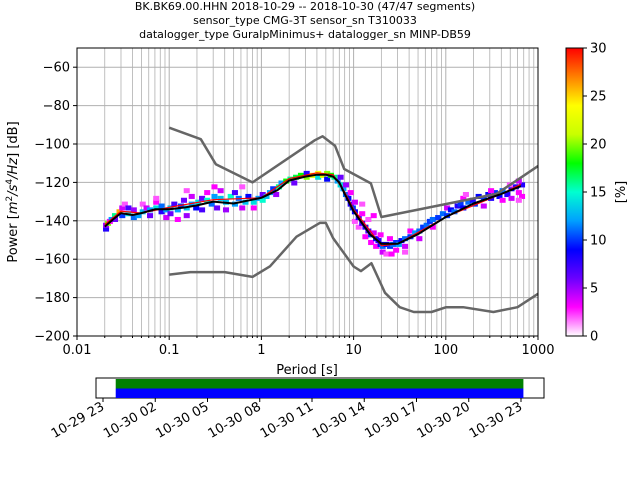 The image size is (640, 480). Describe the element at coordinates (574, 192) in the screenshot. I see `colorbar` at that location.